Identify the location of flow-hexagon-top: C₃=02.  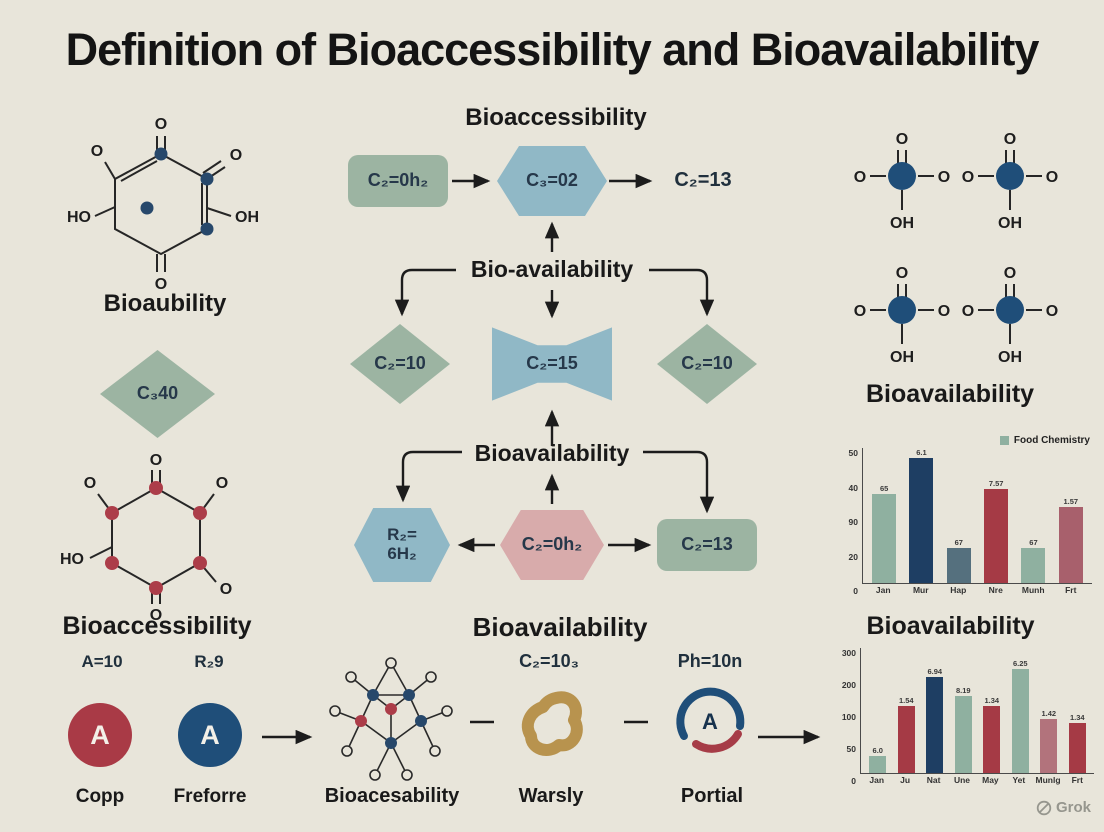
(552, 181).